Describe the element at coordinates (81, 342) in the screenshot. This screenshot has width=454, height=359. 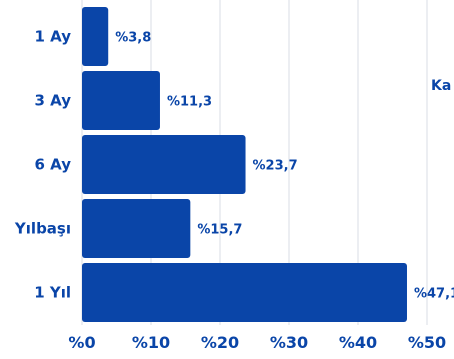
I see `x-tick-label: %0` at that location.